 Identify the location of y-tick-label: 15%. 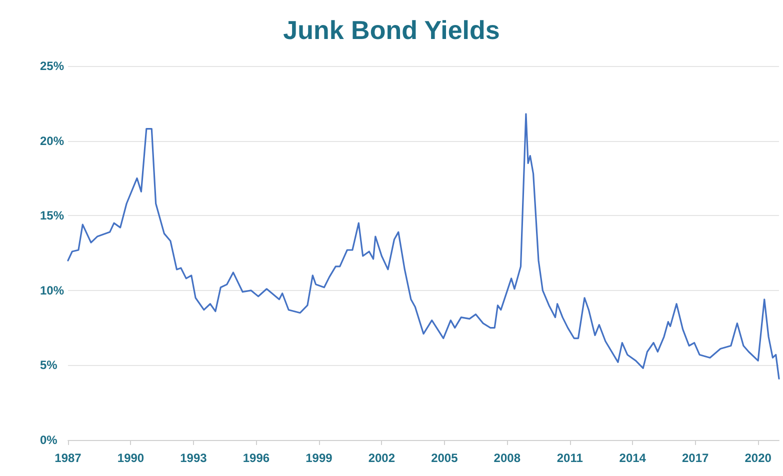
(52, 215).